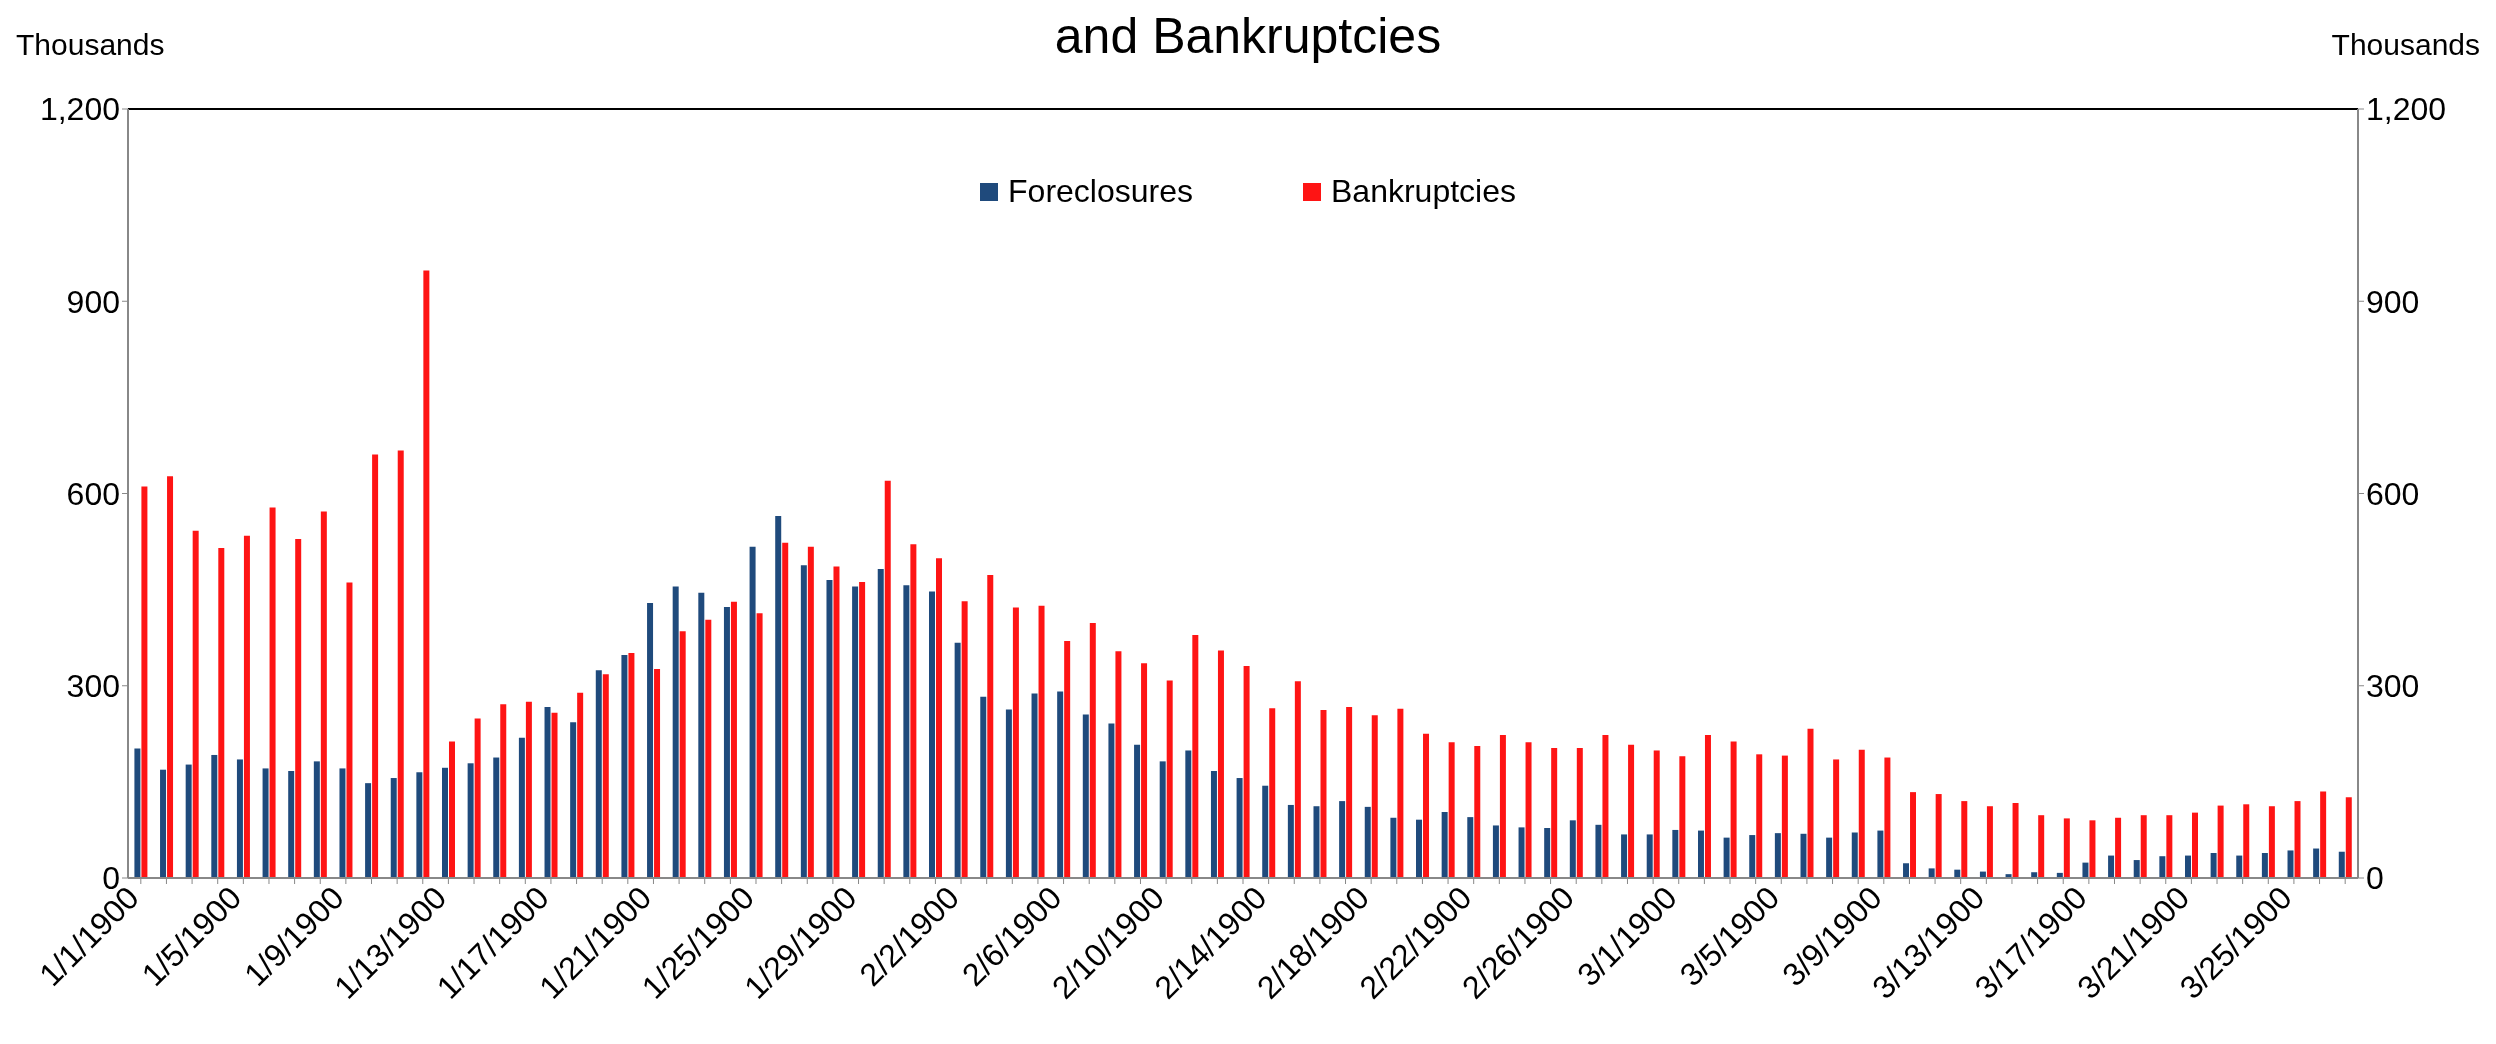 The width and height of the screenshot is (2496, 1044). What do you see at coordinates (1423, 191) in the screenshot?
I see `legend-label: Bankruptcies` at bounding box center [1423, 191].